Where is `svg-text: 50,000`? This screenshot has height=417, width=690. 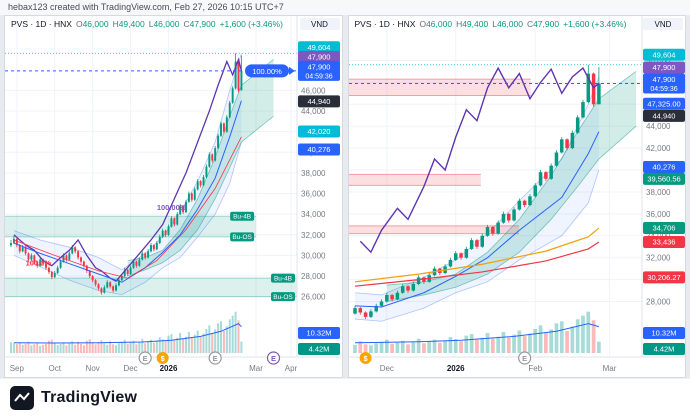 svg-text: 50,000 is located at coordinates (658, 60).